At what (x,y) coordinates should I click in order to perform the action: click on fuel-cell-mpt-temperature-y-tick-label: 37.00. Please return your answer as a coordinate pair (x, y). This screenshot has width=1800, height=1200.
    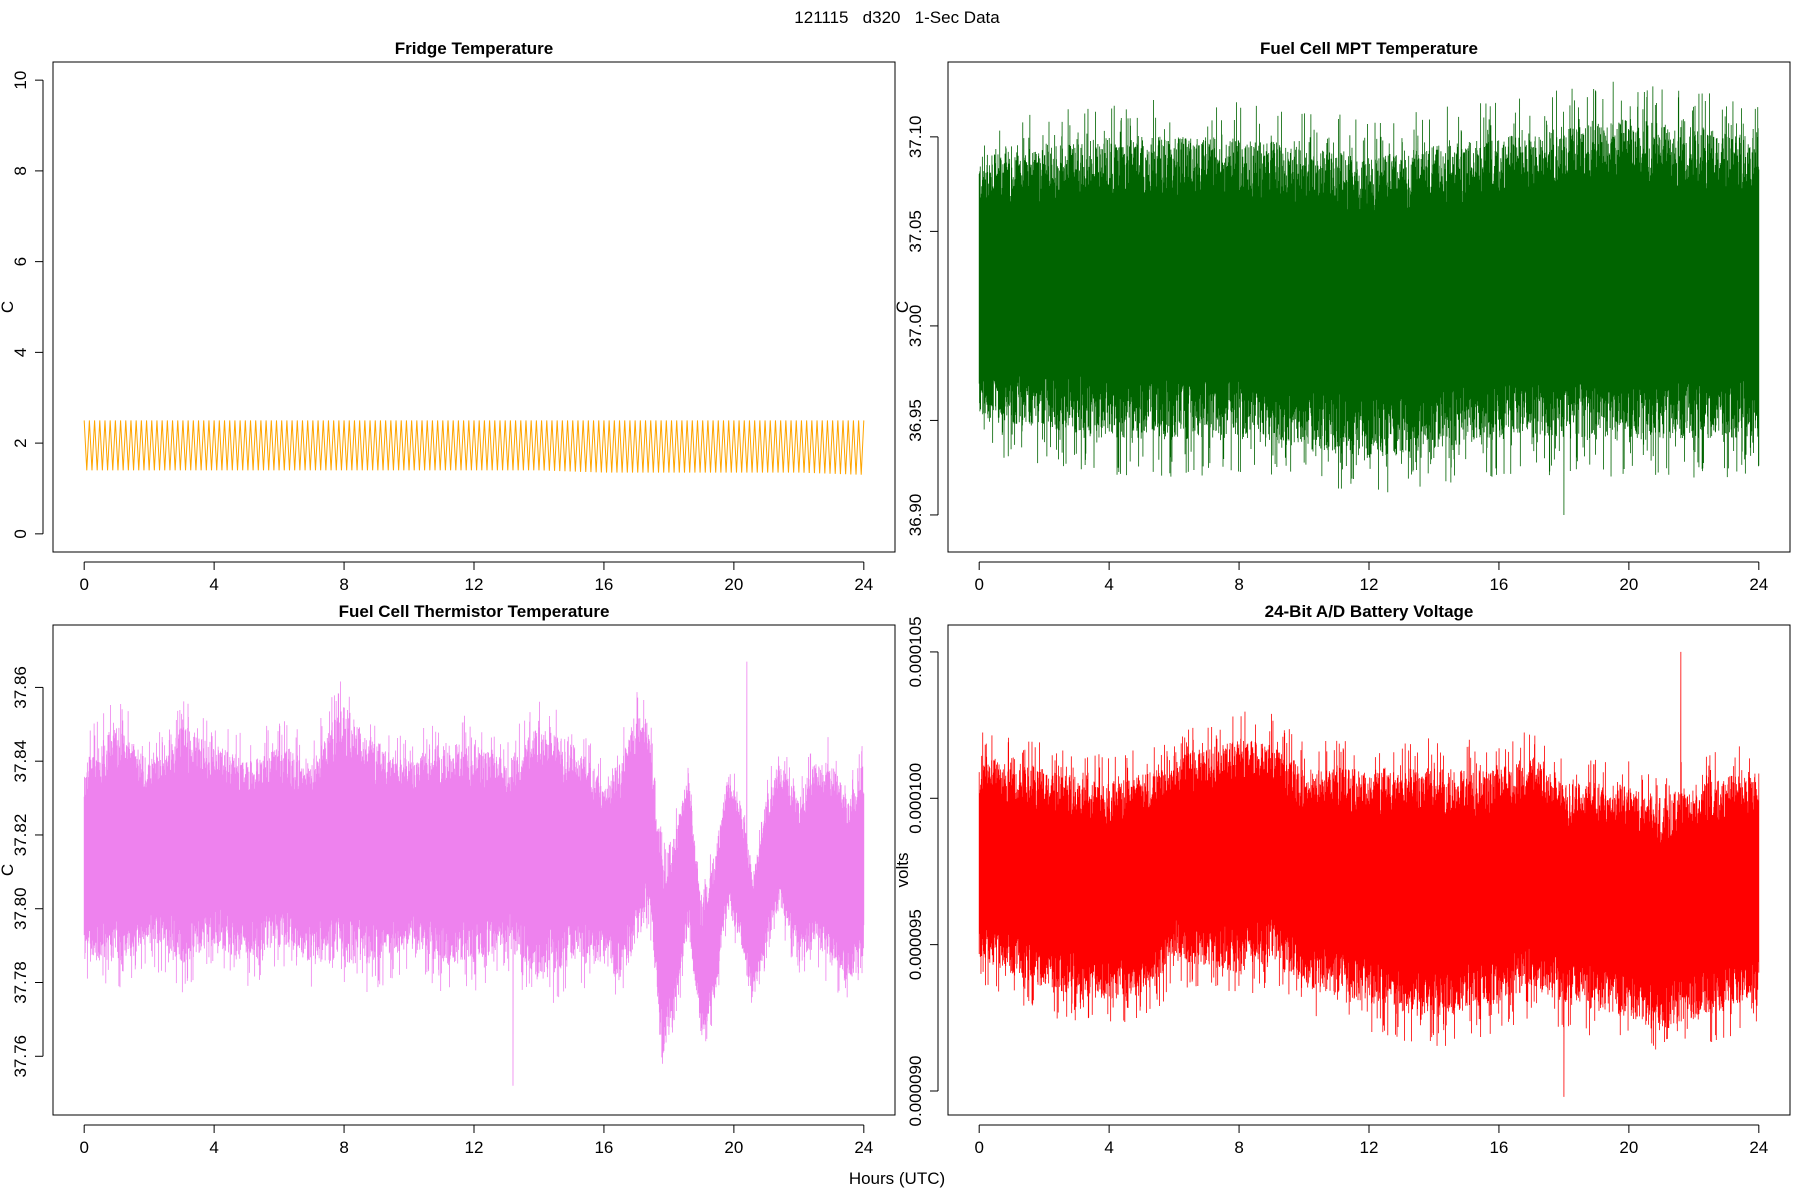
    Looking at the image, I should click on (915, 326).